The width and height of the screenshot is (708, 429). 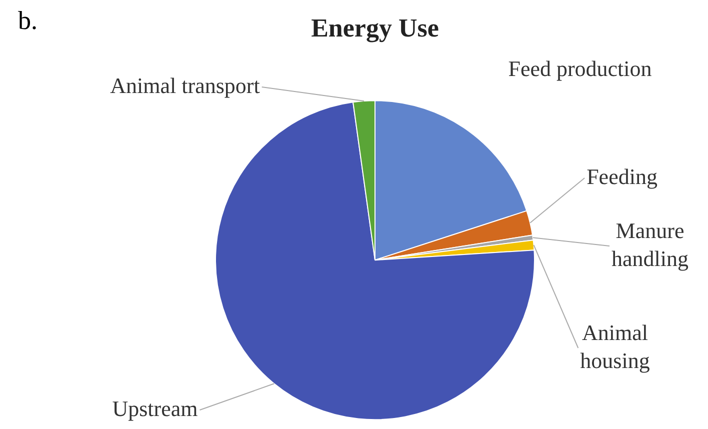 What do you see at coordinates (622, 176) in the screenshot?
I see `slice-label: Feeding` at bounding box center [622, 176].